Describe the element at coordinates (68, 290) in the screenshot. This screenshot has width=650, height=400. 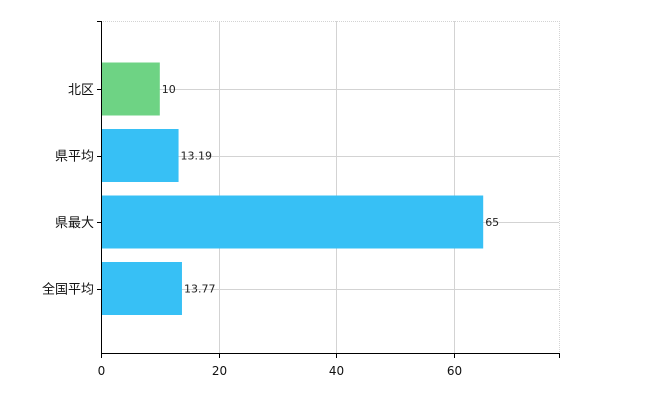
I see `category-label: 全国平均` at that location.